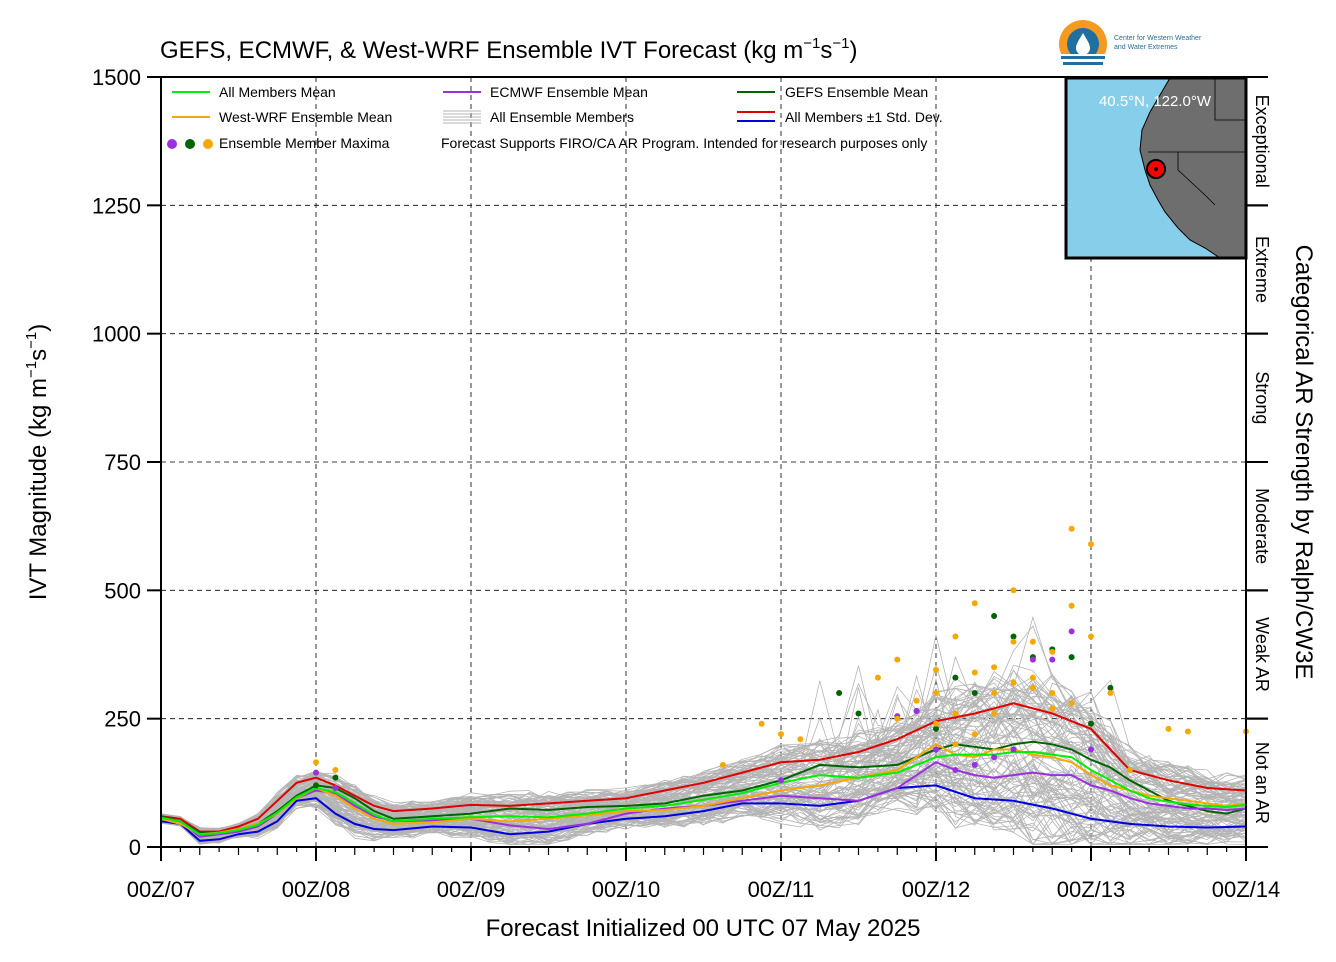 The width and height of the screenshot is (1336, 962). Describe the element at coordinates (781, 889) in the screenshot. I see `x-tick-label: 00Z/11` at that location.